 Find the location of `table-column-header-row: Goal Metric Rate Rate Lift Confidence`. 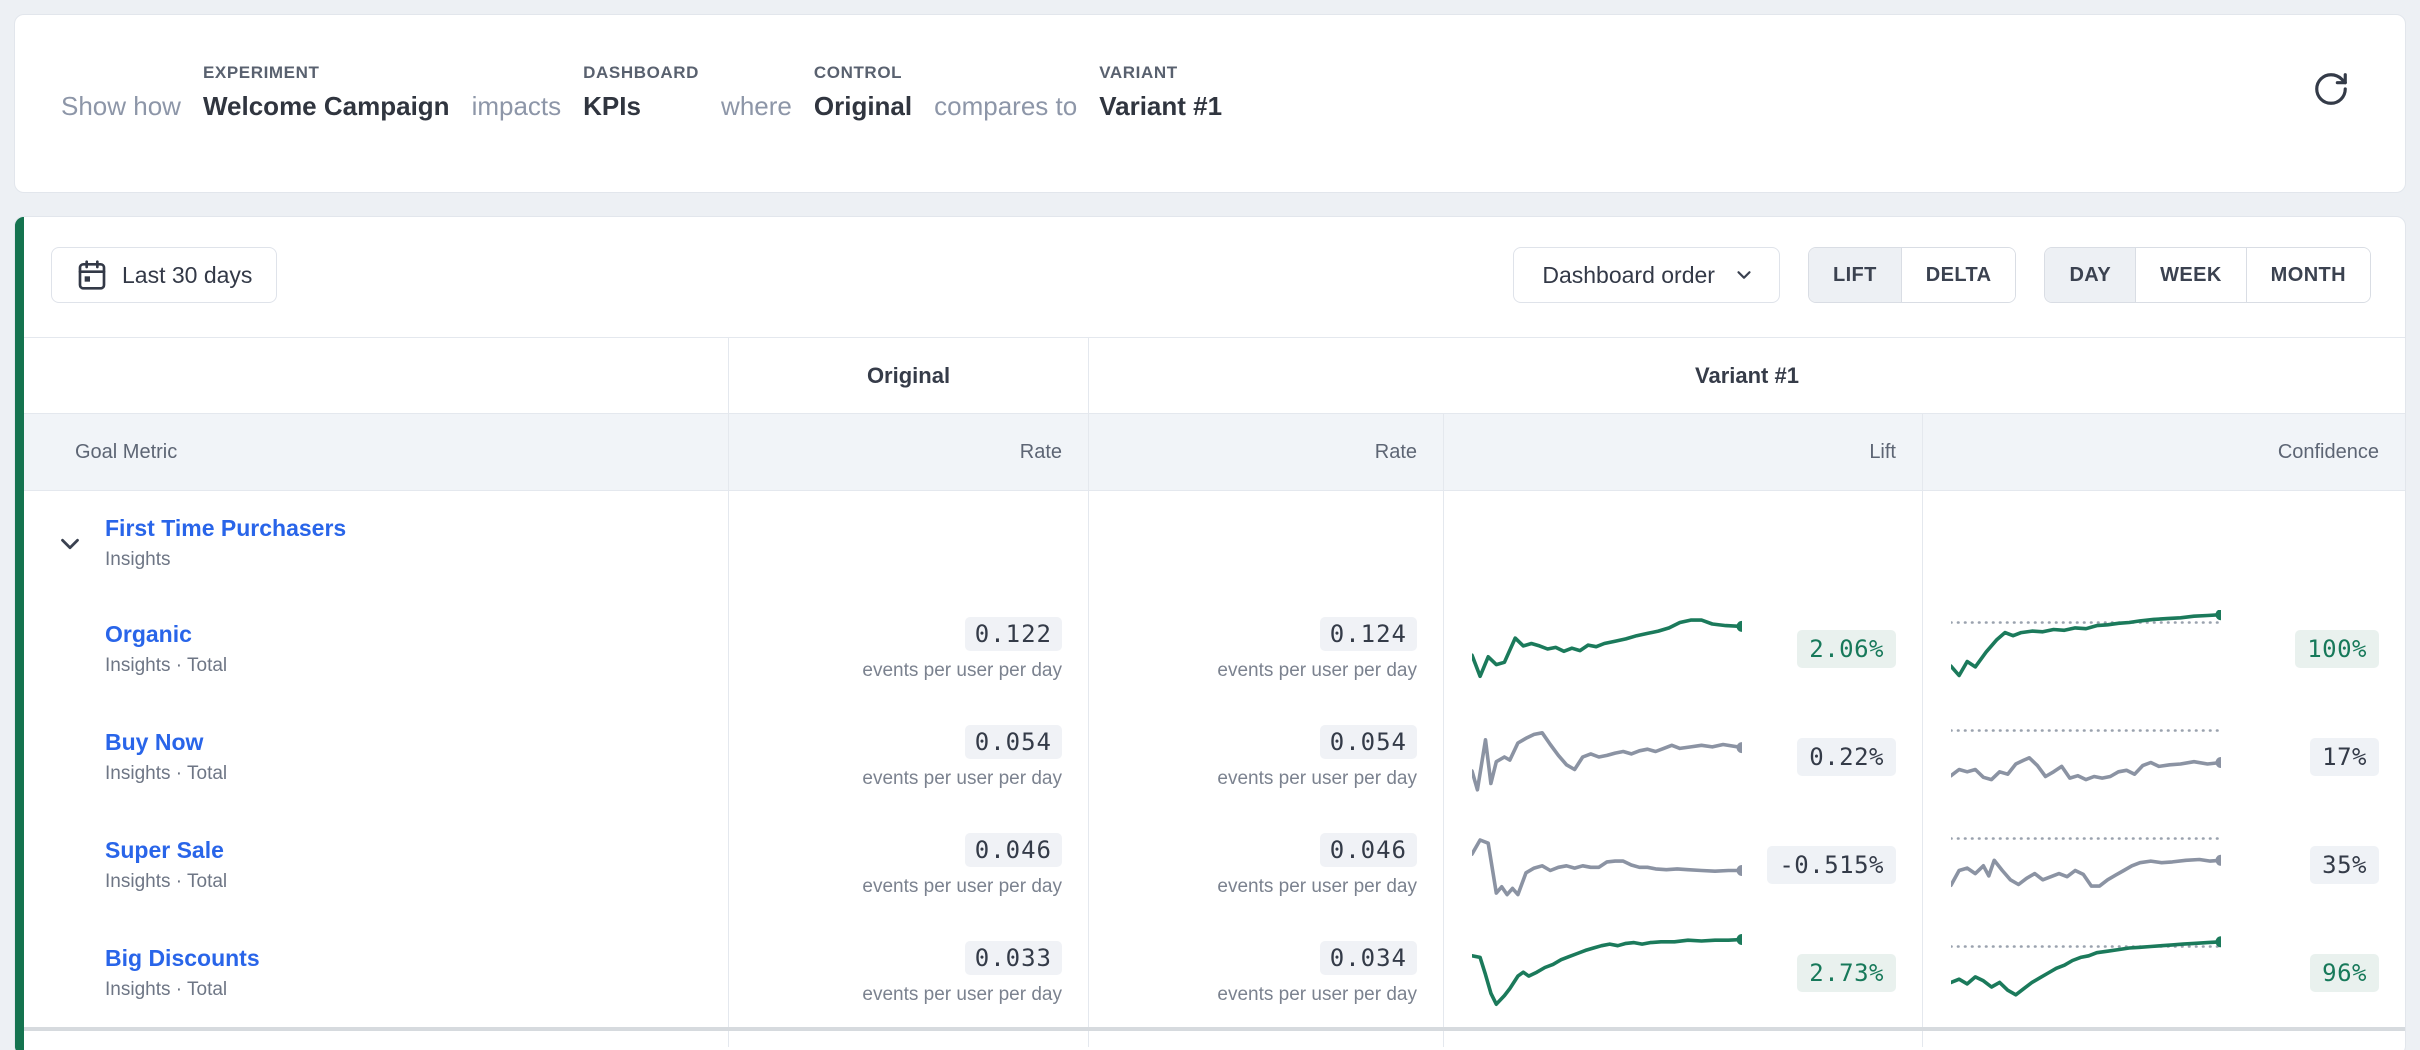

table-column-header-row: Goal Metric Rate Rate Lift Confidence is located at coordinates (1210, 452).